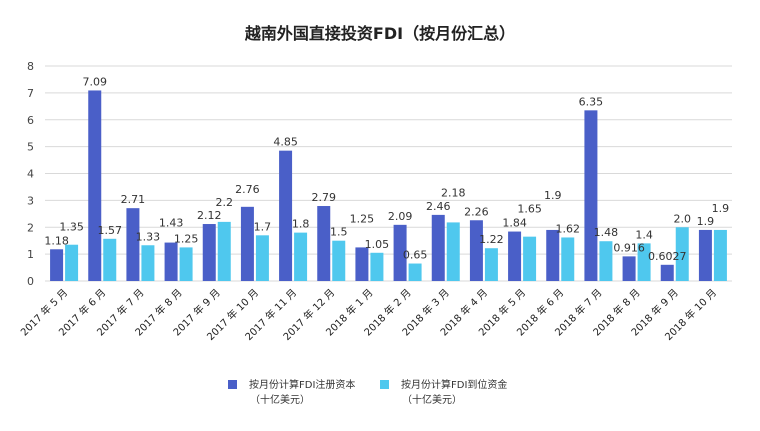 The height and width of the screenshot is (431, 760). Describe the element at coordinates (30, 66) in the screenshot. I see `y-tick-label: 8` at that location.